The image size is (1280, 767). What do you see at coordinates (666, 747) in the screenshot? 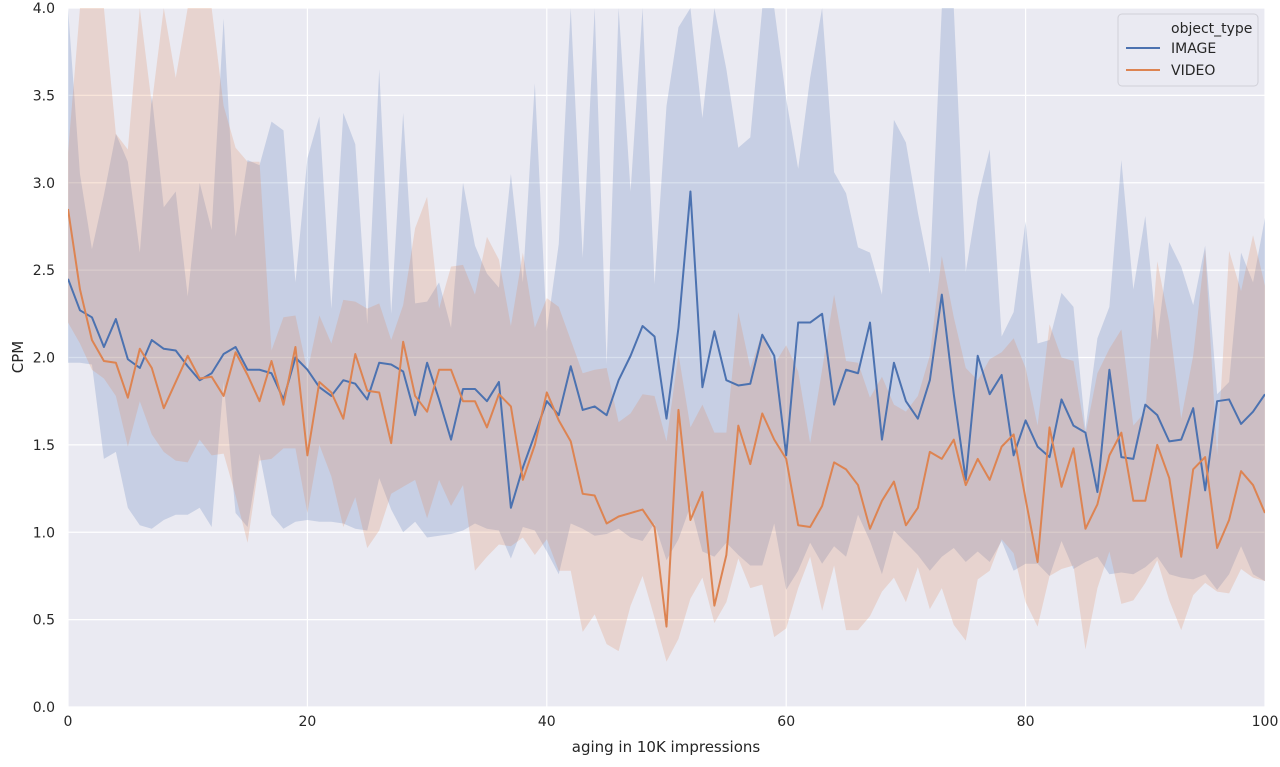
I see `x-axis-label: aging in 10K impressions` at bounding box center [666, 747].